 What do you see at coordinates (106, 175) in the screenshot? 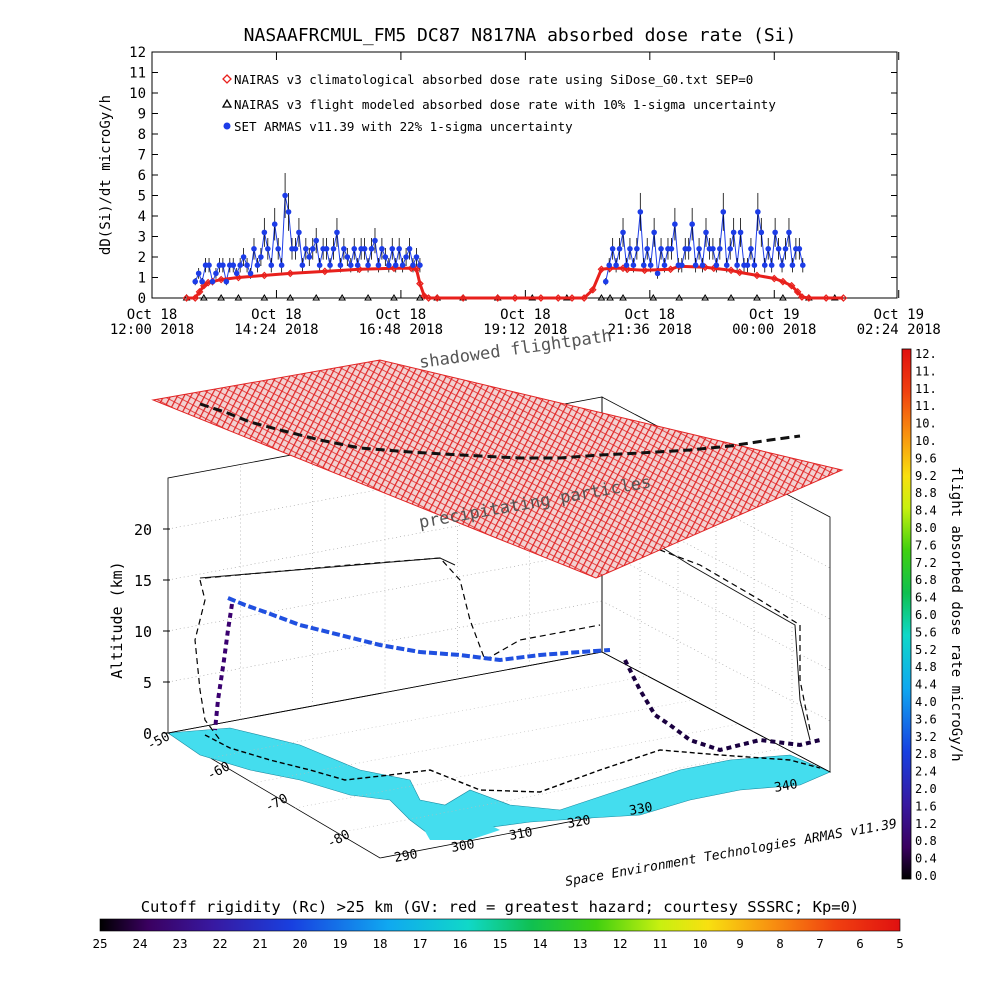
I see `top-y-axis-label: dD(Si)/dt microGy/h` at bounding box center [106, 175].